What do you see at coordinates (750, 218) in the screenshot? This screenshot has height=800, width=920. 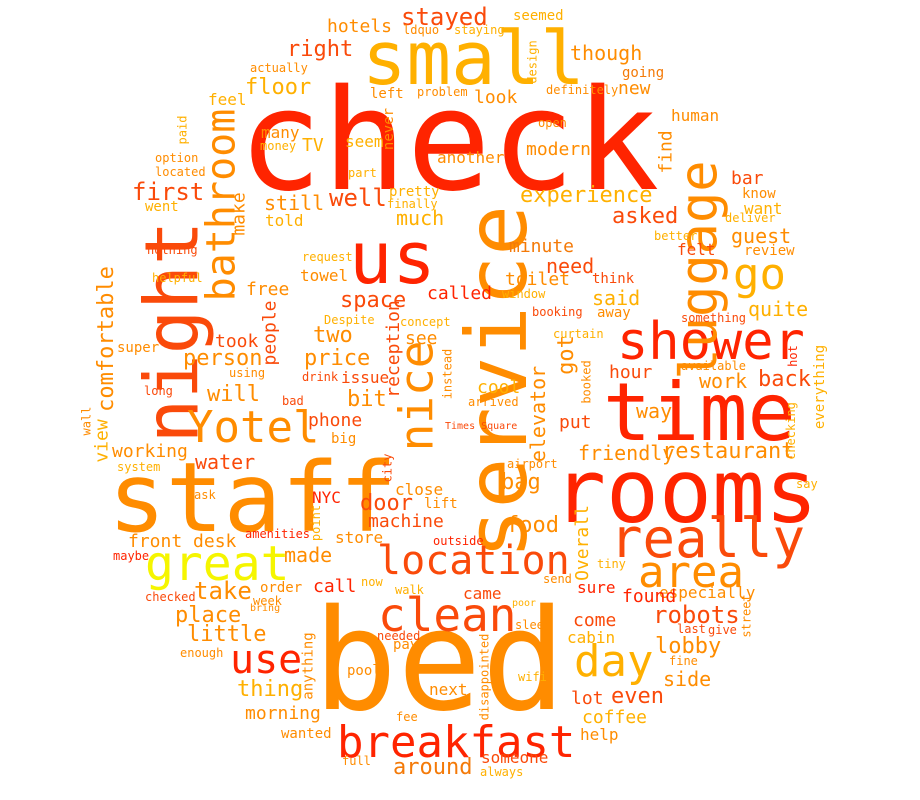 I see `word-deliver: deliver` at bounding box center [750, 218].